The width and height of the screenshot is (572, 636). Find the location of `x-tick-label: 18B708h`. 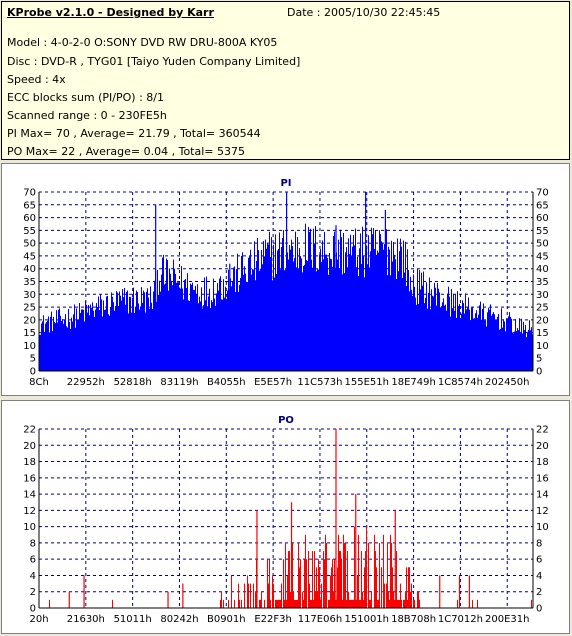

x-tick-label: 18B708h is located at coordinates (413, 619).